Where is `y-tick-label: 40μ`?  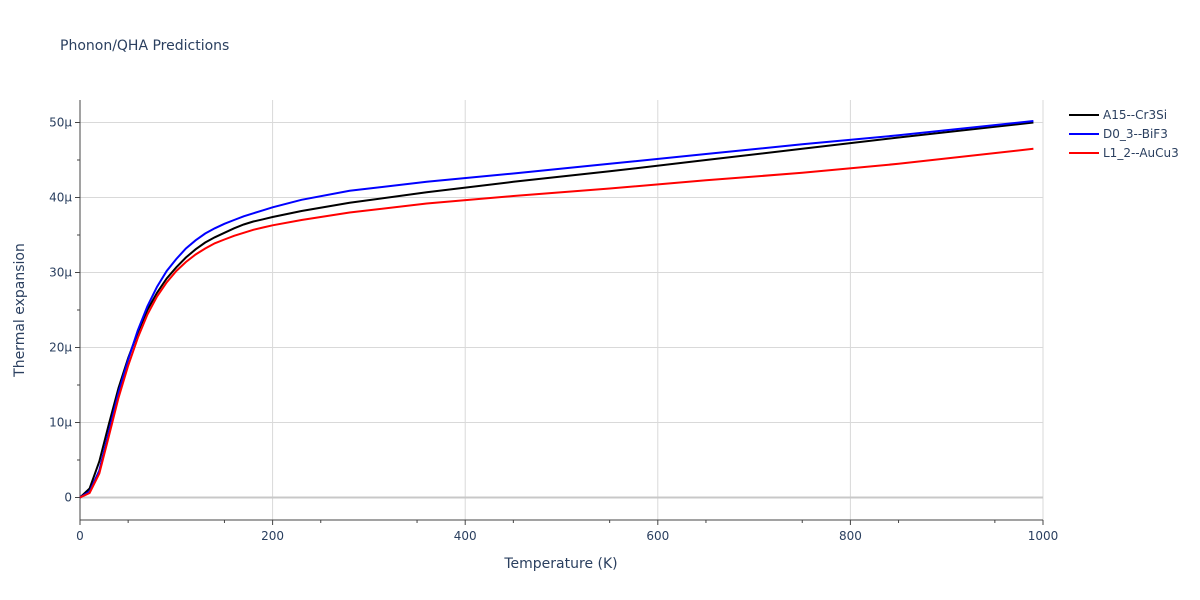 y-tick-label: 40μ is located at coordinates (60, 198).